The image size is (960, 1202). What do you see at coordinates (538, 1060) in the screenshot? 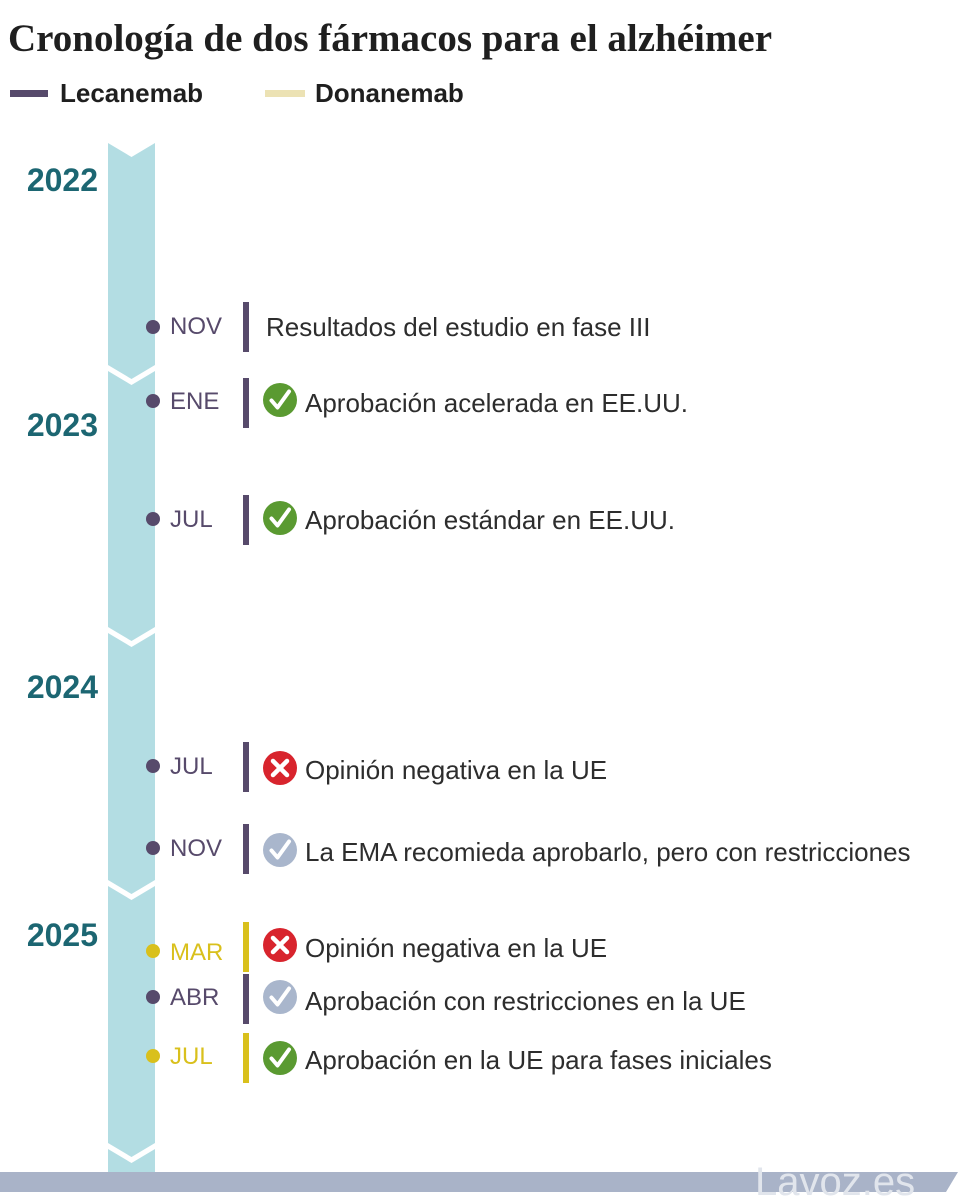
I see `event-description: Aprobación en la UE para fases iniciales` at bounding box center [538, 1060].